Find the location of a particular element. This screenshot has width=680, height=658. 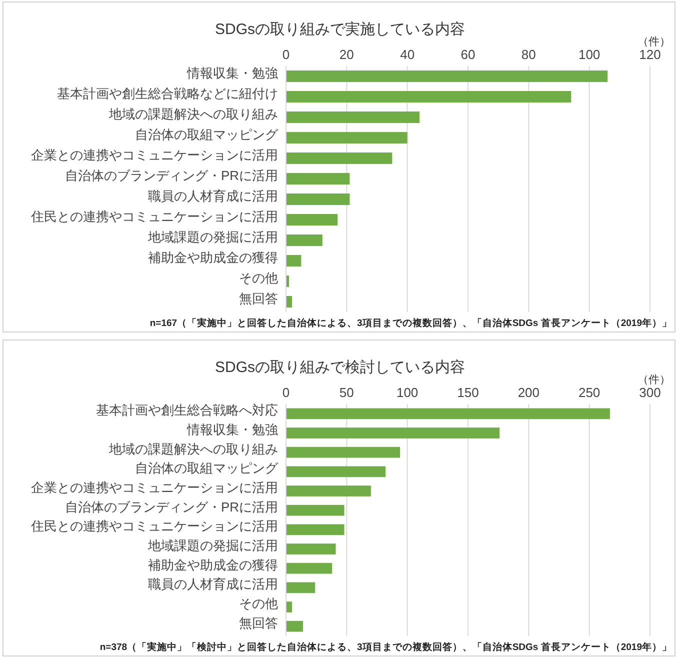

x-tick-label: 300 is located at coordinates (650, 392).